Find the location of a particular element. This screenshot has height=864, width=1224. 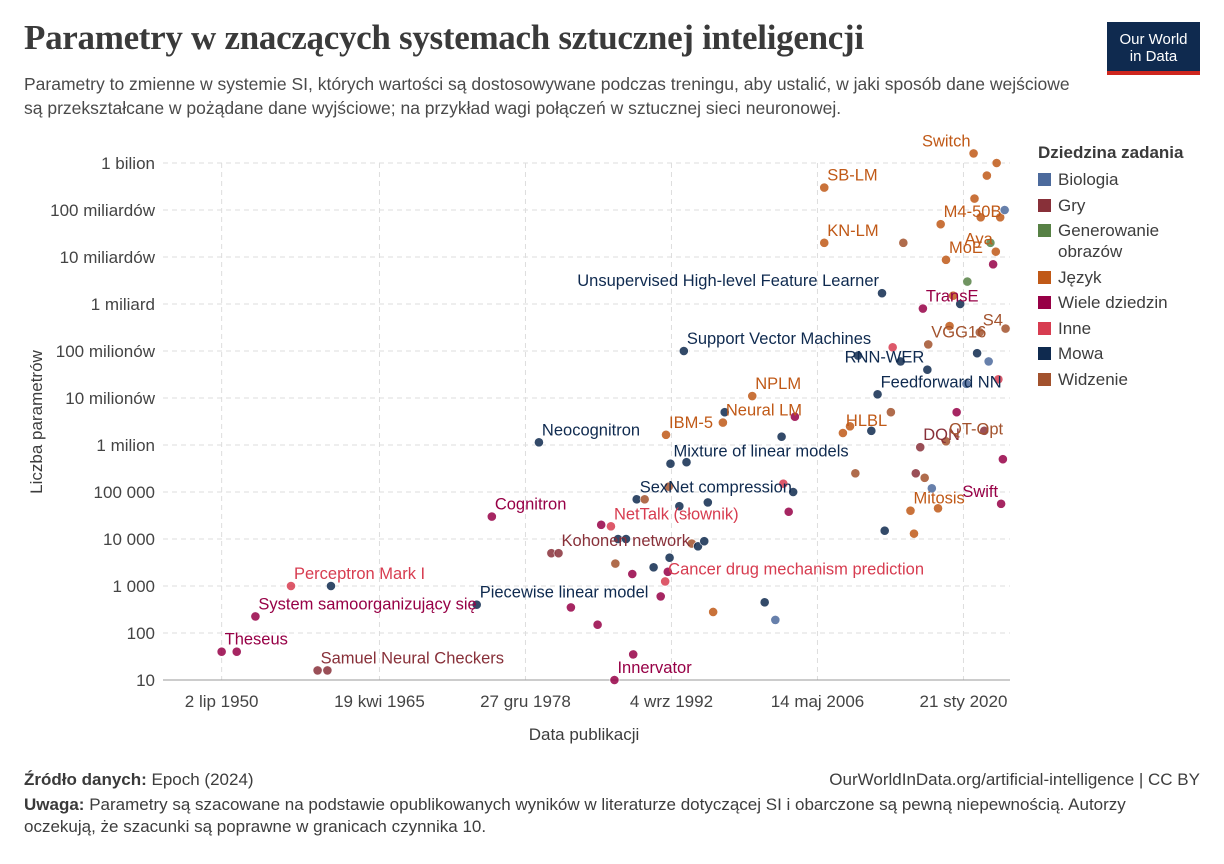

owid-logo: Our World in Data is located at coordinates (1153, 48).